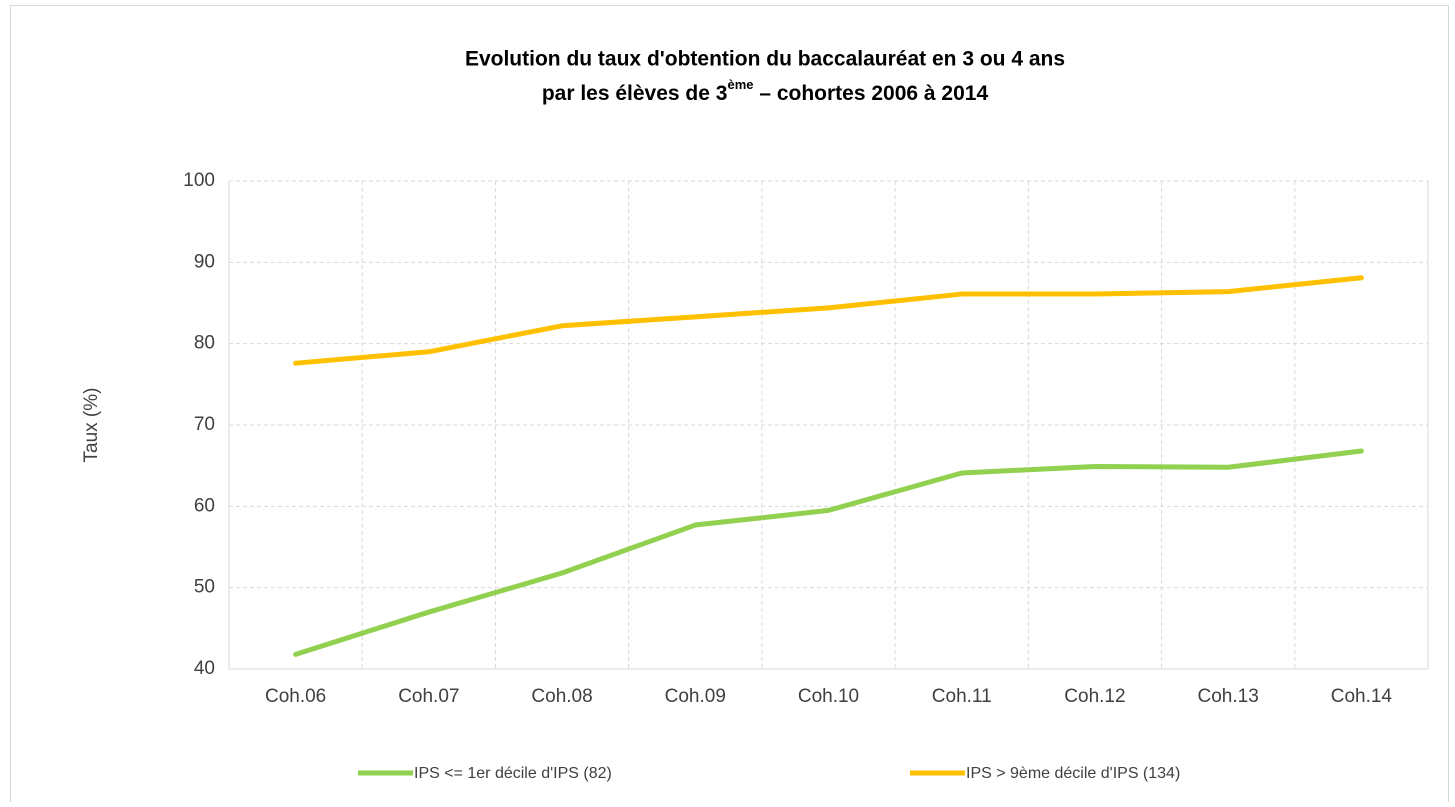 This screenshot has height=807, width=1455. I want to click on x-tick-label: Coh.12, so click(1094, 696).